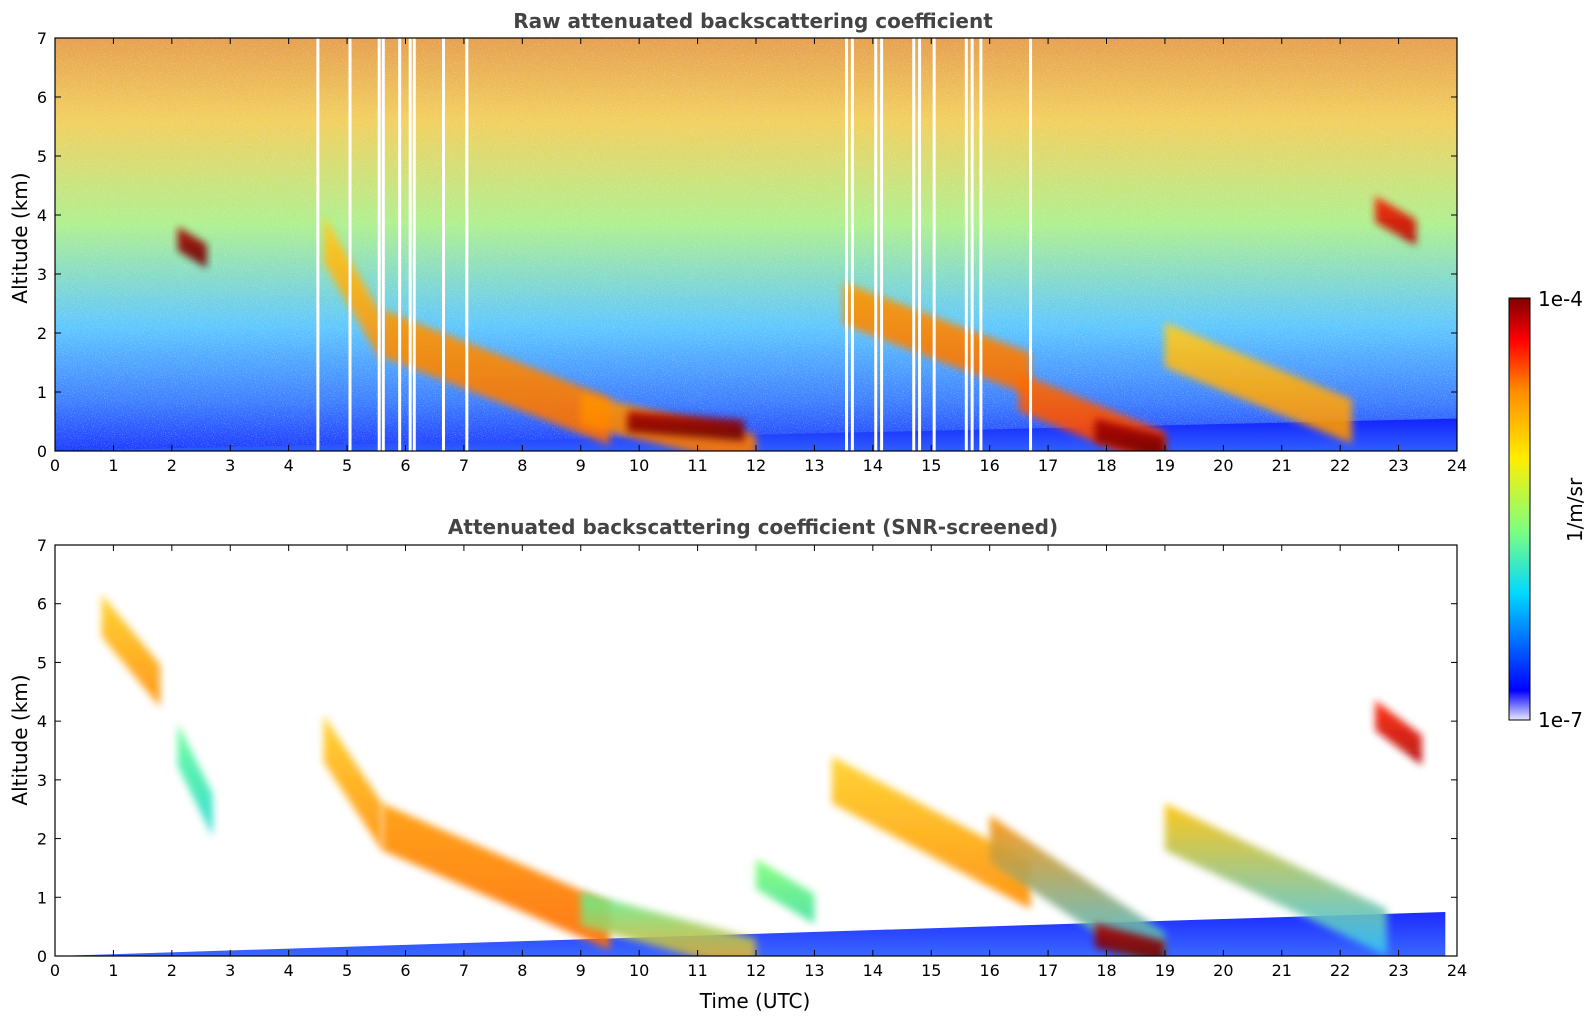  What do you see at coordinates (405, 465) in the screenshot?
I see `x-tick-label: 6` at bounding box center [405, 465].